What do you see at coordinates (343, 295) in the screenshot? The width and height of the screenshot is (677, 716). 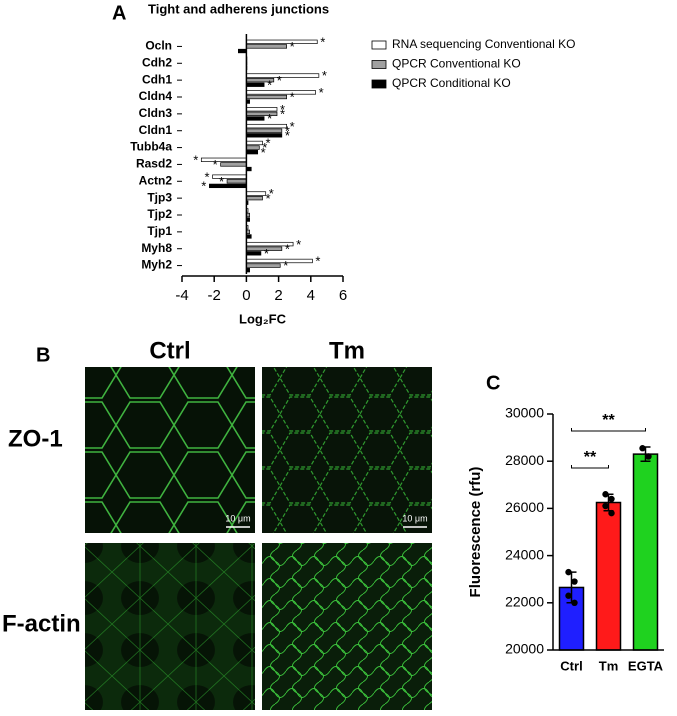 I see `x-tick-label: 6` at bounding box center [343, 295].